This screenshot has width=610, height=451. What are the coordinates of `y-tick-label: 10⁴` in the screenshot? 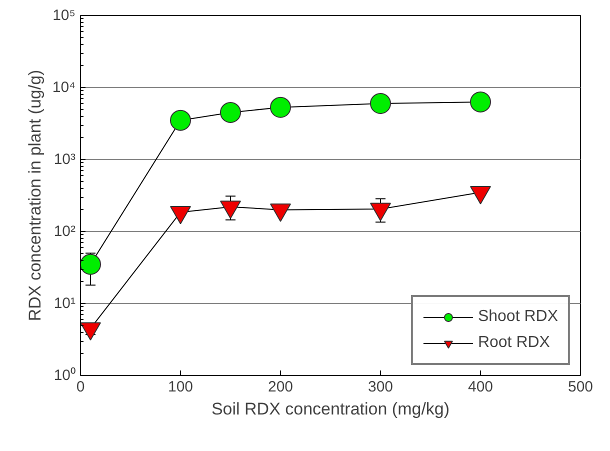 It's located at (64, 87).